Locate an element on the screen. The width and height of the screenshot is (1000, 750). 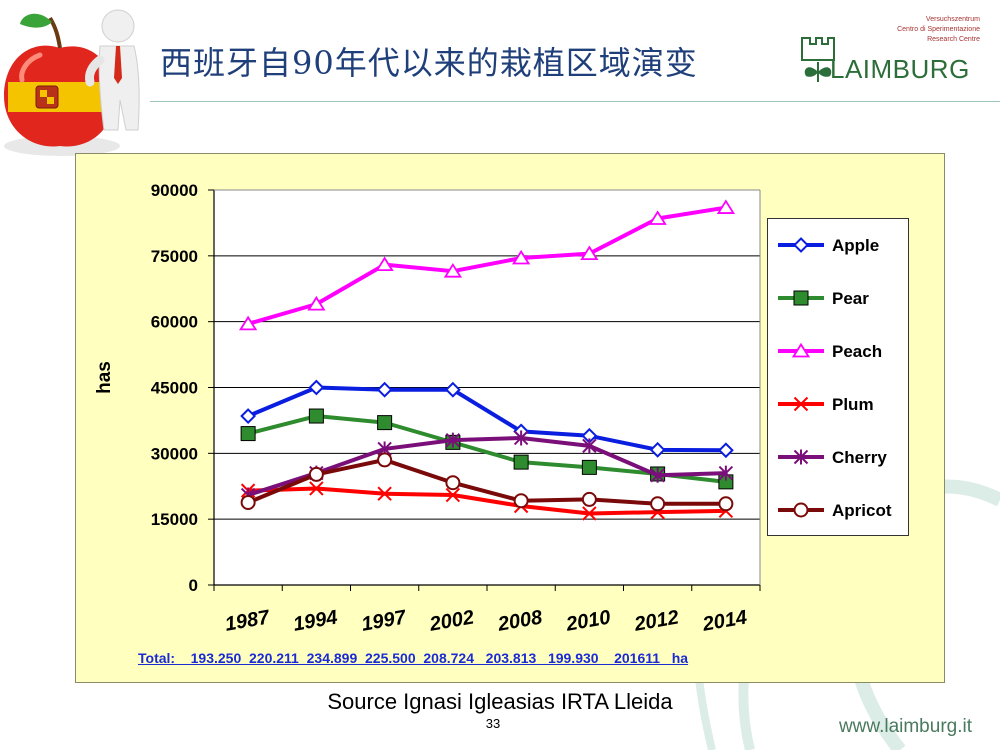
series-line-cherry is located at coordinates (486, 466).